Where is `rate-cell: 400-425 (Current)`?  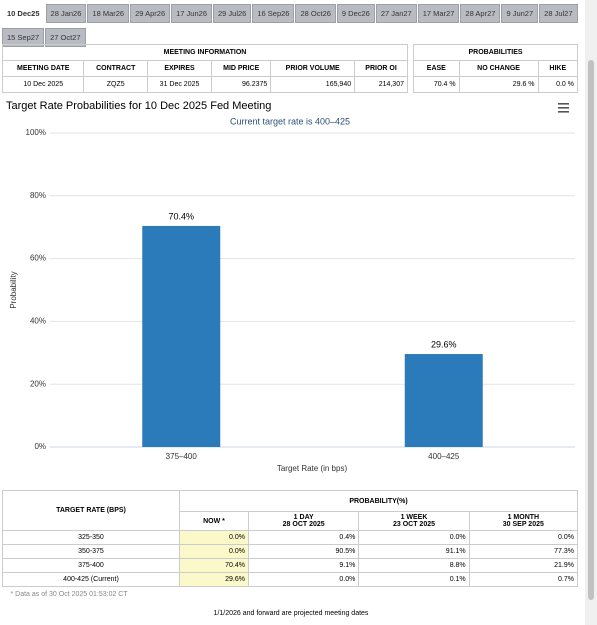
rate-cell: 400-425 (Current) is located at coordinates (91, 579).